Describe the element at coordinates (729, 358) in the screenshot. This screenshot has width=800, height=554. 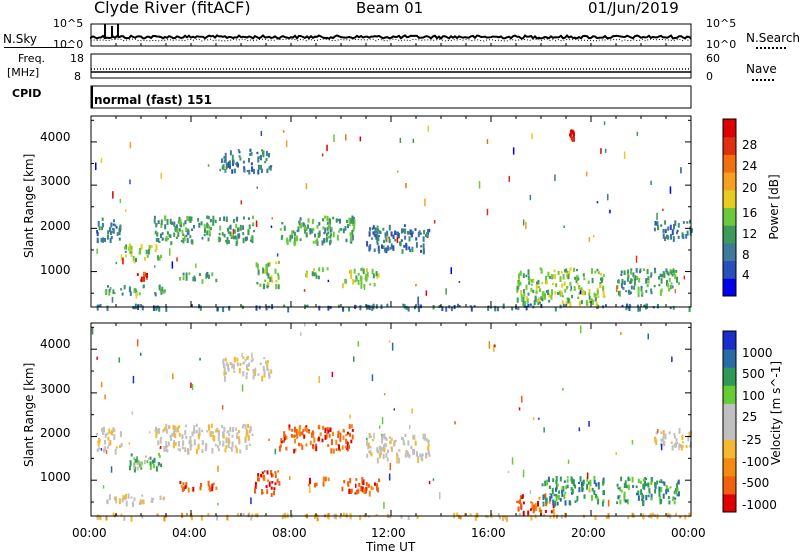
I see `velocity-colorbar-segment` at that location.